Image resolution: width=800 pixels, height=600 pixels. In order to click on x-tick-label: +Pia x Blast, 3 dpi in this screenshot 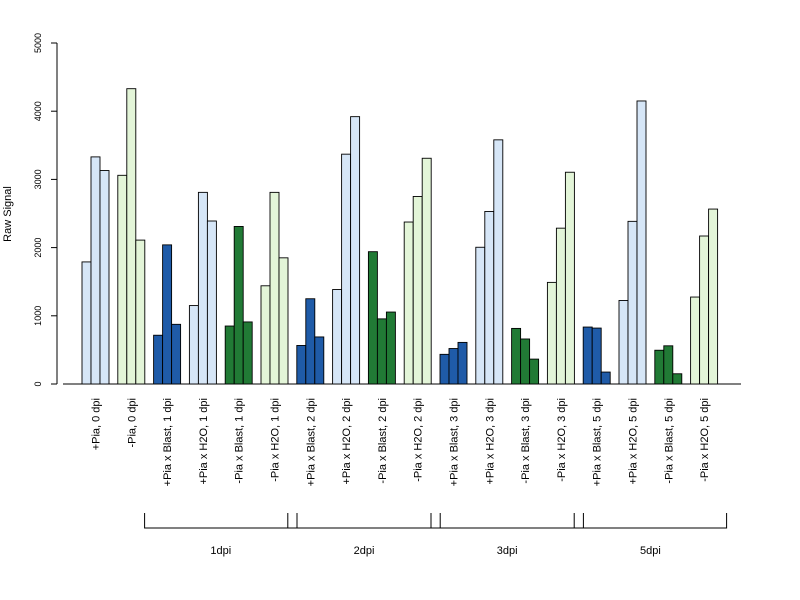, I will do `click(455, 442)`.